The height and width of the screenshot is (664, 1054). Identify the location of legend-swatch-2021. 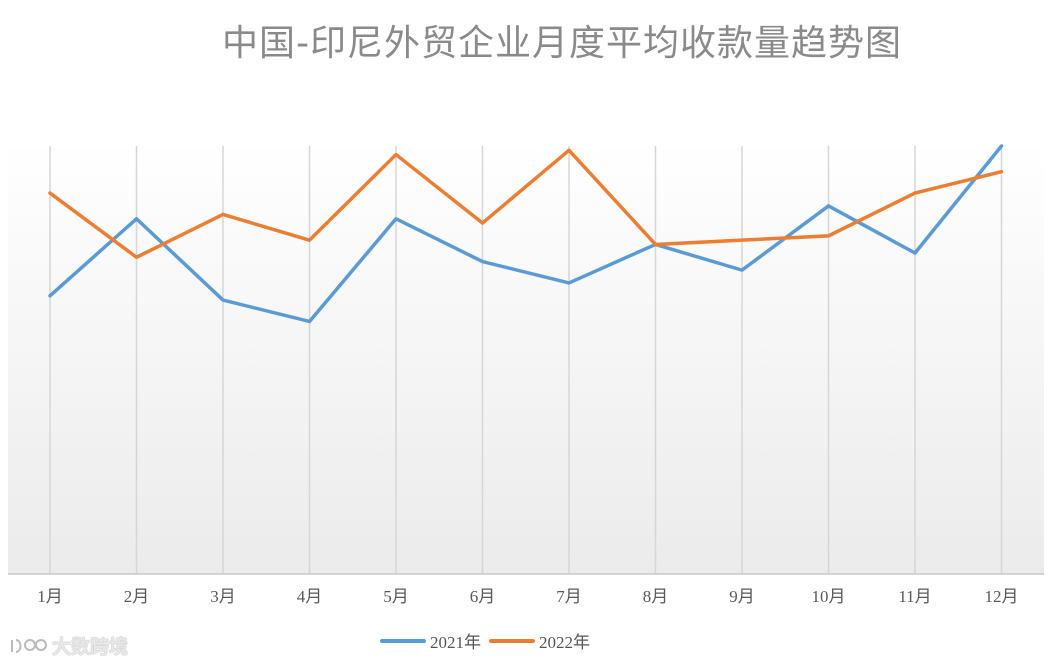
(403, 640).